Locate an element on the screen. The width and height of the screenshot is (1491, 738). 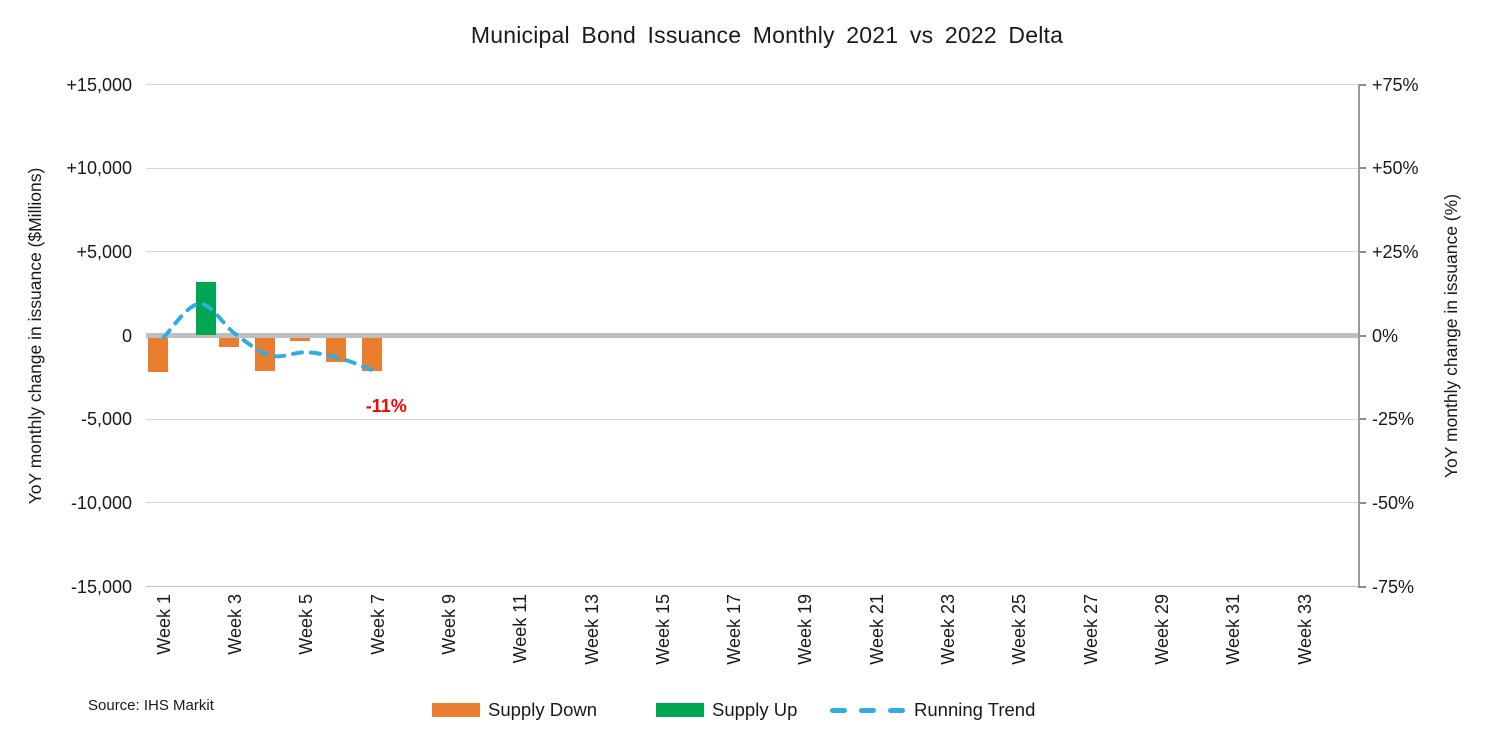
right-axis-tick-label: +25% is located at coordinates (1395, 251).